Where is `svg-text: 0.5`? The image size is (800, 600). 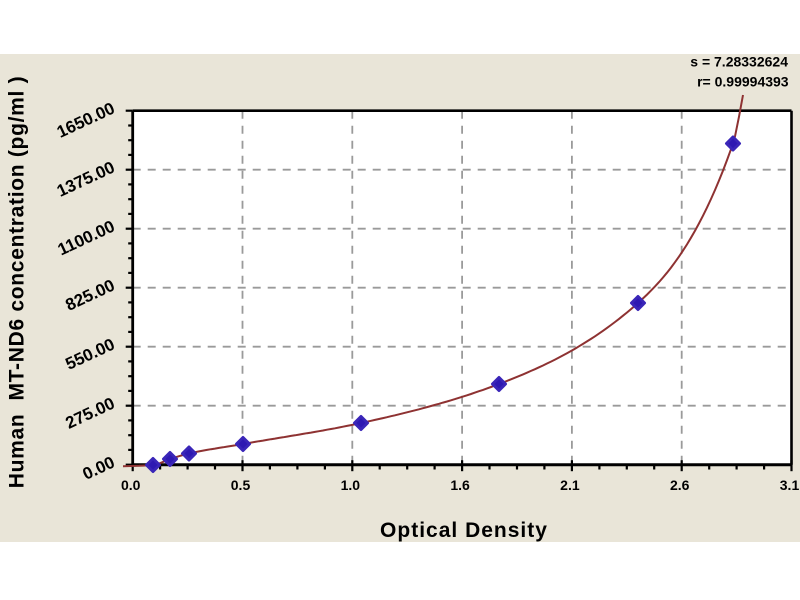 svg-text: 0.5 is located at coordinates (241, 485).